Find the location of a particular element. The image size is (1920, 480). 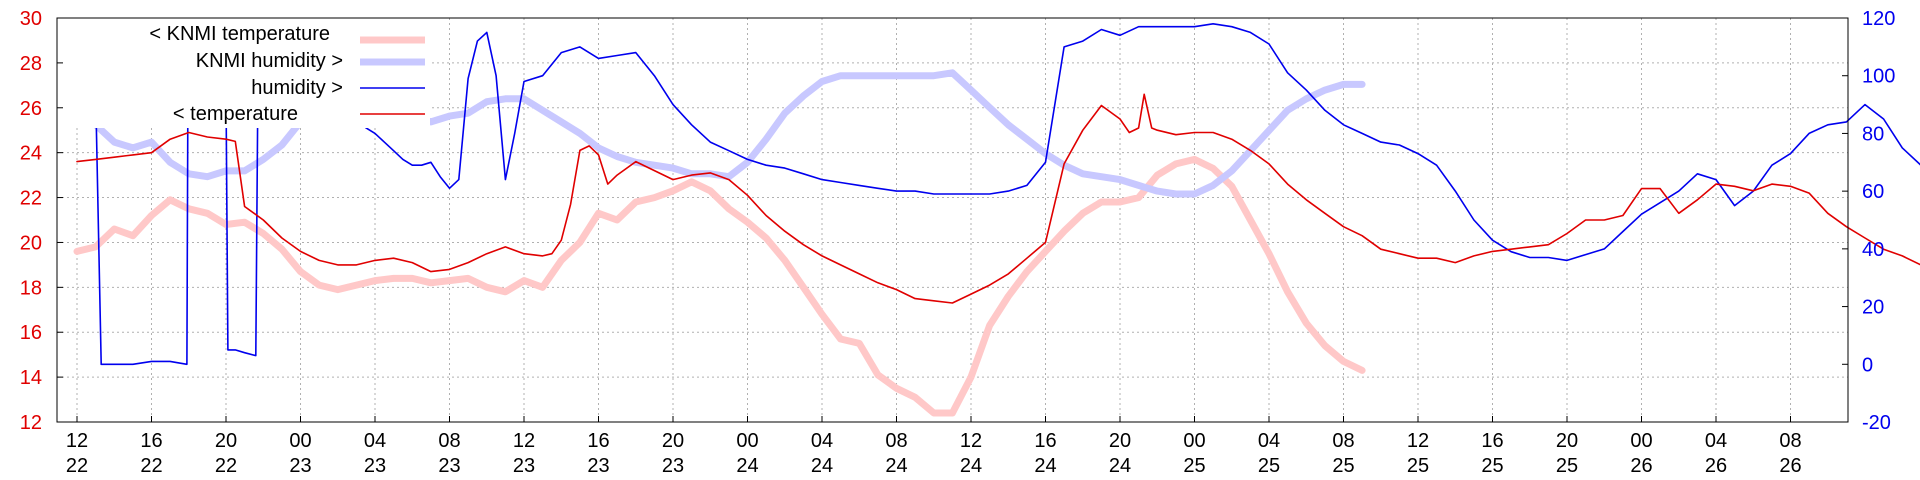

y-right-tick-label: 60 is located at coordinates (1873, 192).